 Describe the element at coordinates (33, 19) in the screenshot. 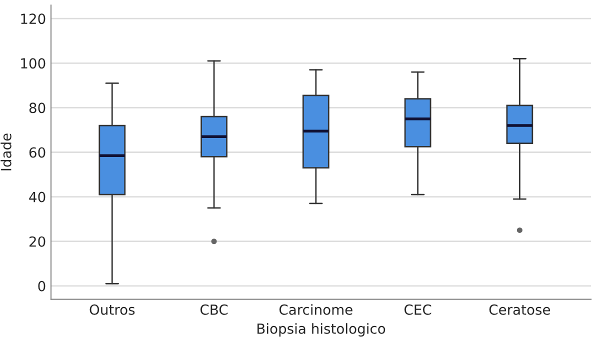

I see `y-tick-label: 120` at that location.